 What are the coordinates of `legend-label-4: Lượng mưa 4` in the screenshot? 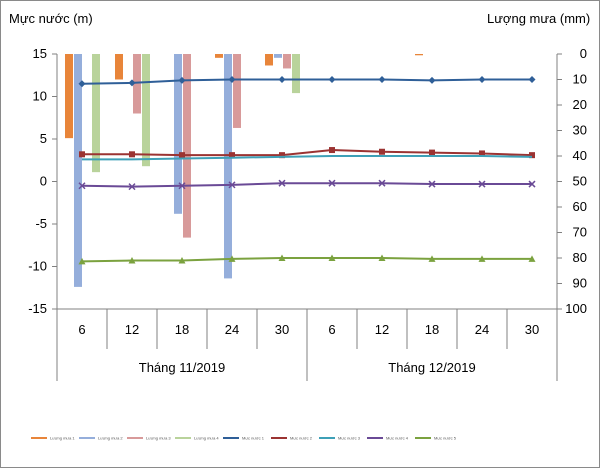 It's located at (206, 438).